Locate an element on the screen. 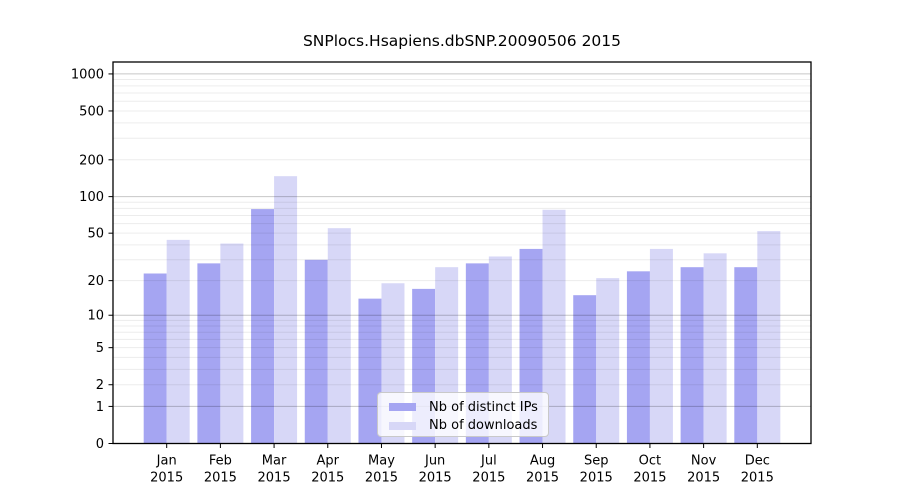  x-tick-label-month: Sep is located at coordinates (596, 461).